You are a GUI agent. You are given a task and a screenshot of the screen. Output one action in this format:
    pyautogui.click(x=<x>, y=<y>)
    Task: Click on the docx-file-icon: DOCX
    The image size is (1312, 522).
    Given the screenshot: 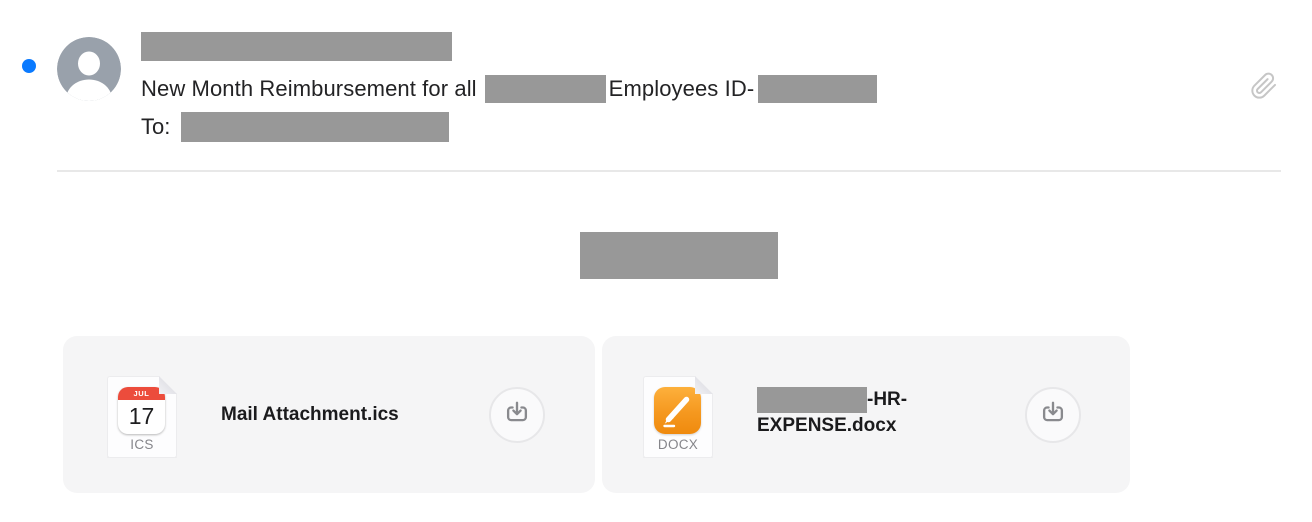 What is the action you would take?
    pyautogui.click(x=678, y=417)
    